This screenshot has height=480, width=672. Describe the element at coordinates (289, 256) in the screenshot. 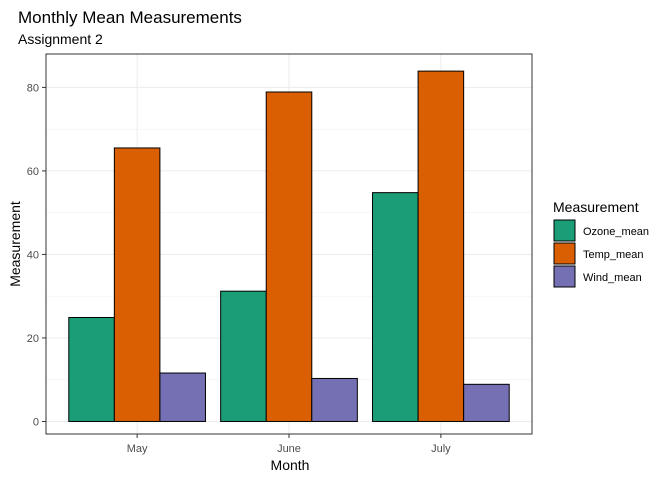

I see `bar-temp-mean-june` at that location.